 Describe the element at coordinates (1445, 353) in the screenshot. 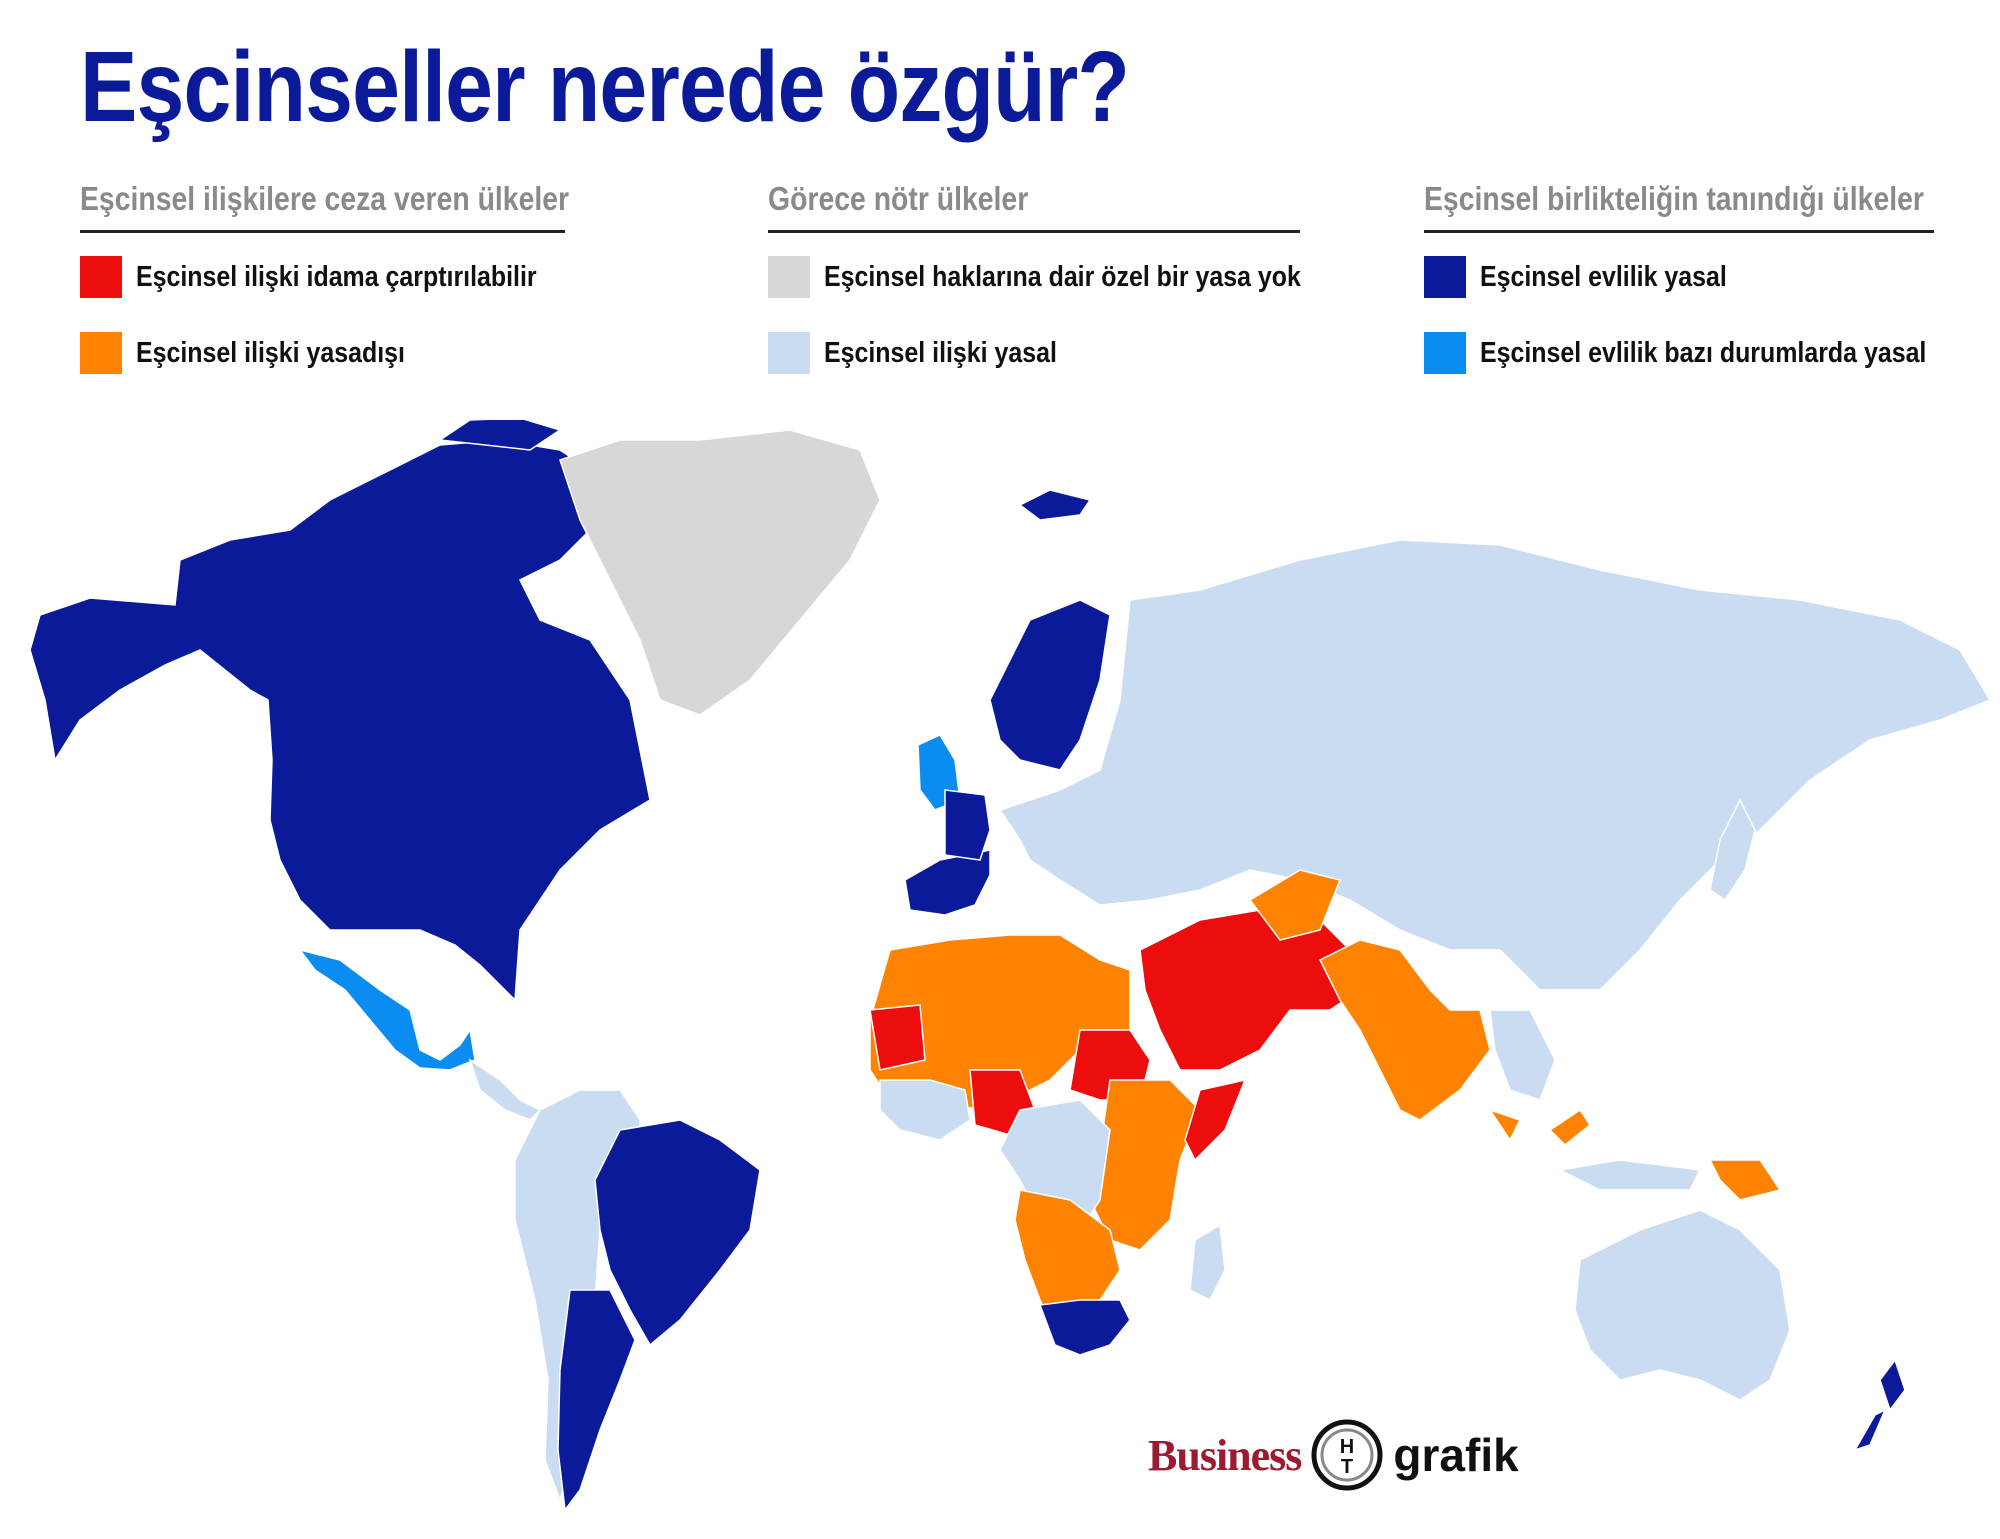

I see `legend-swatch-marriage-partial` at that location.